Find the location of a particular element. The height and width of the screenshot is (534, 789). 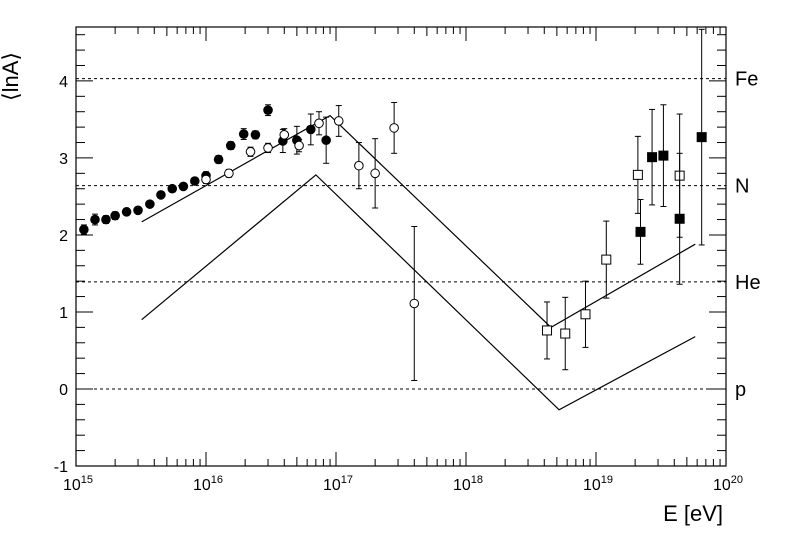

x-tick-label-exponent: 17 is located at coordinates (347, 480).